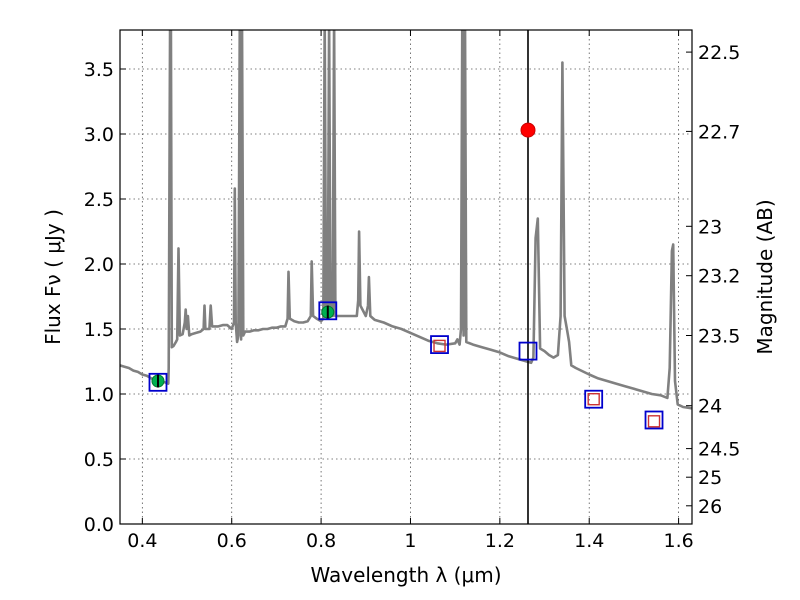 The image size is (800, 600). What do you see at coordinates (99, 330) in the screenshot?
I see `y-tick-label: 1.5` at bounding box center [99, 330].